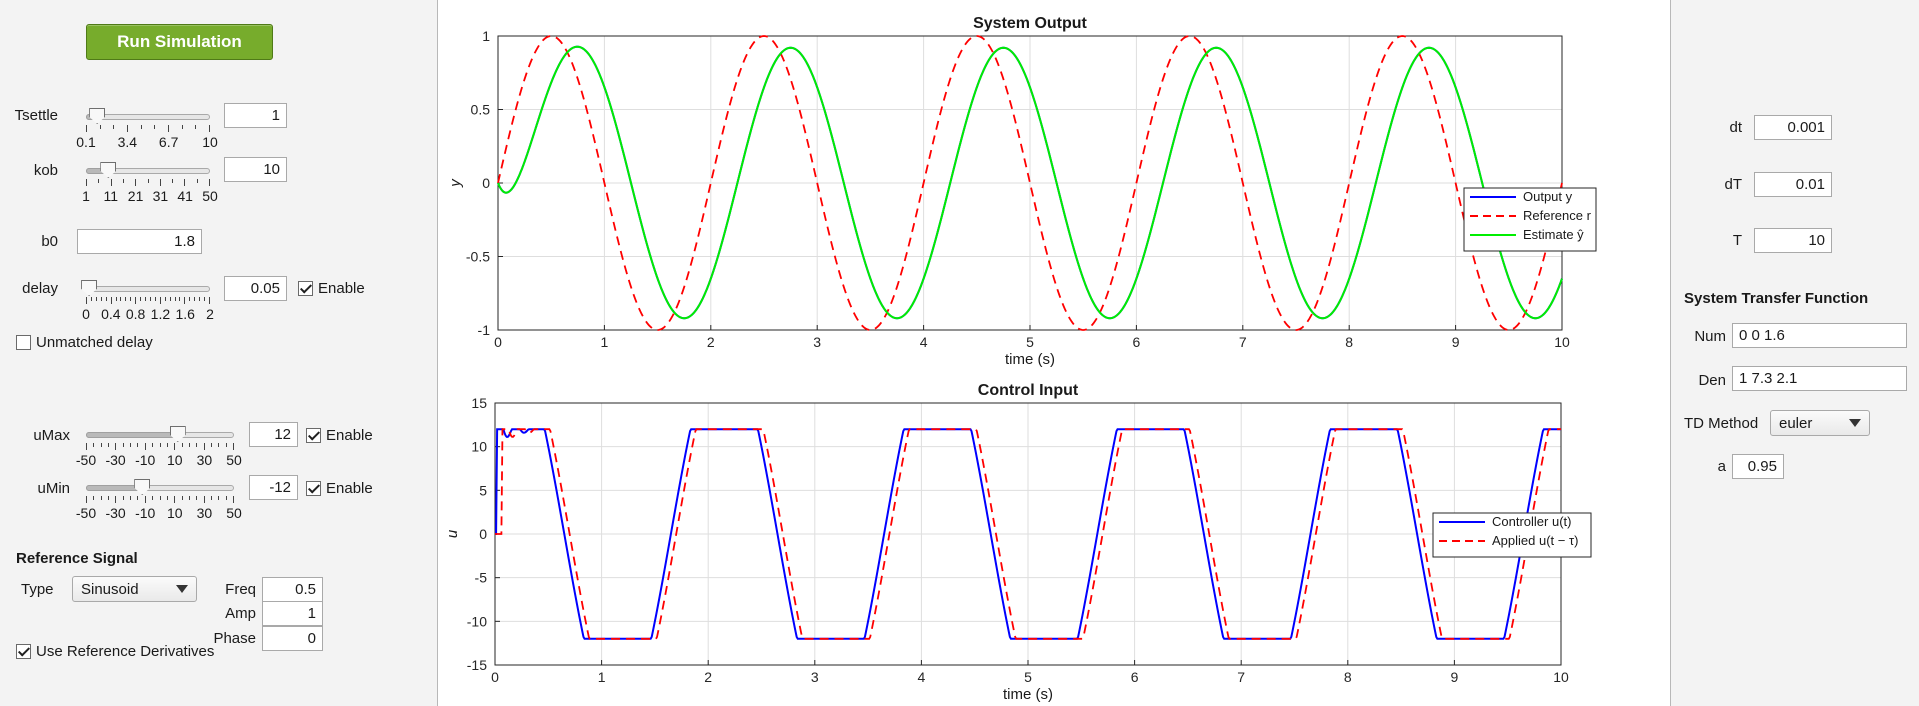  Describe the element at coordinates (255, 288) in the screenshot. I see `delay-input` at that location.